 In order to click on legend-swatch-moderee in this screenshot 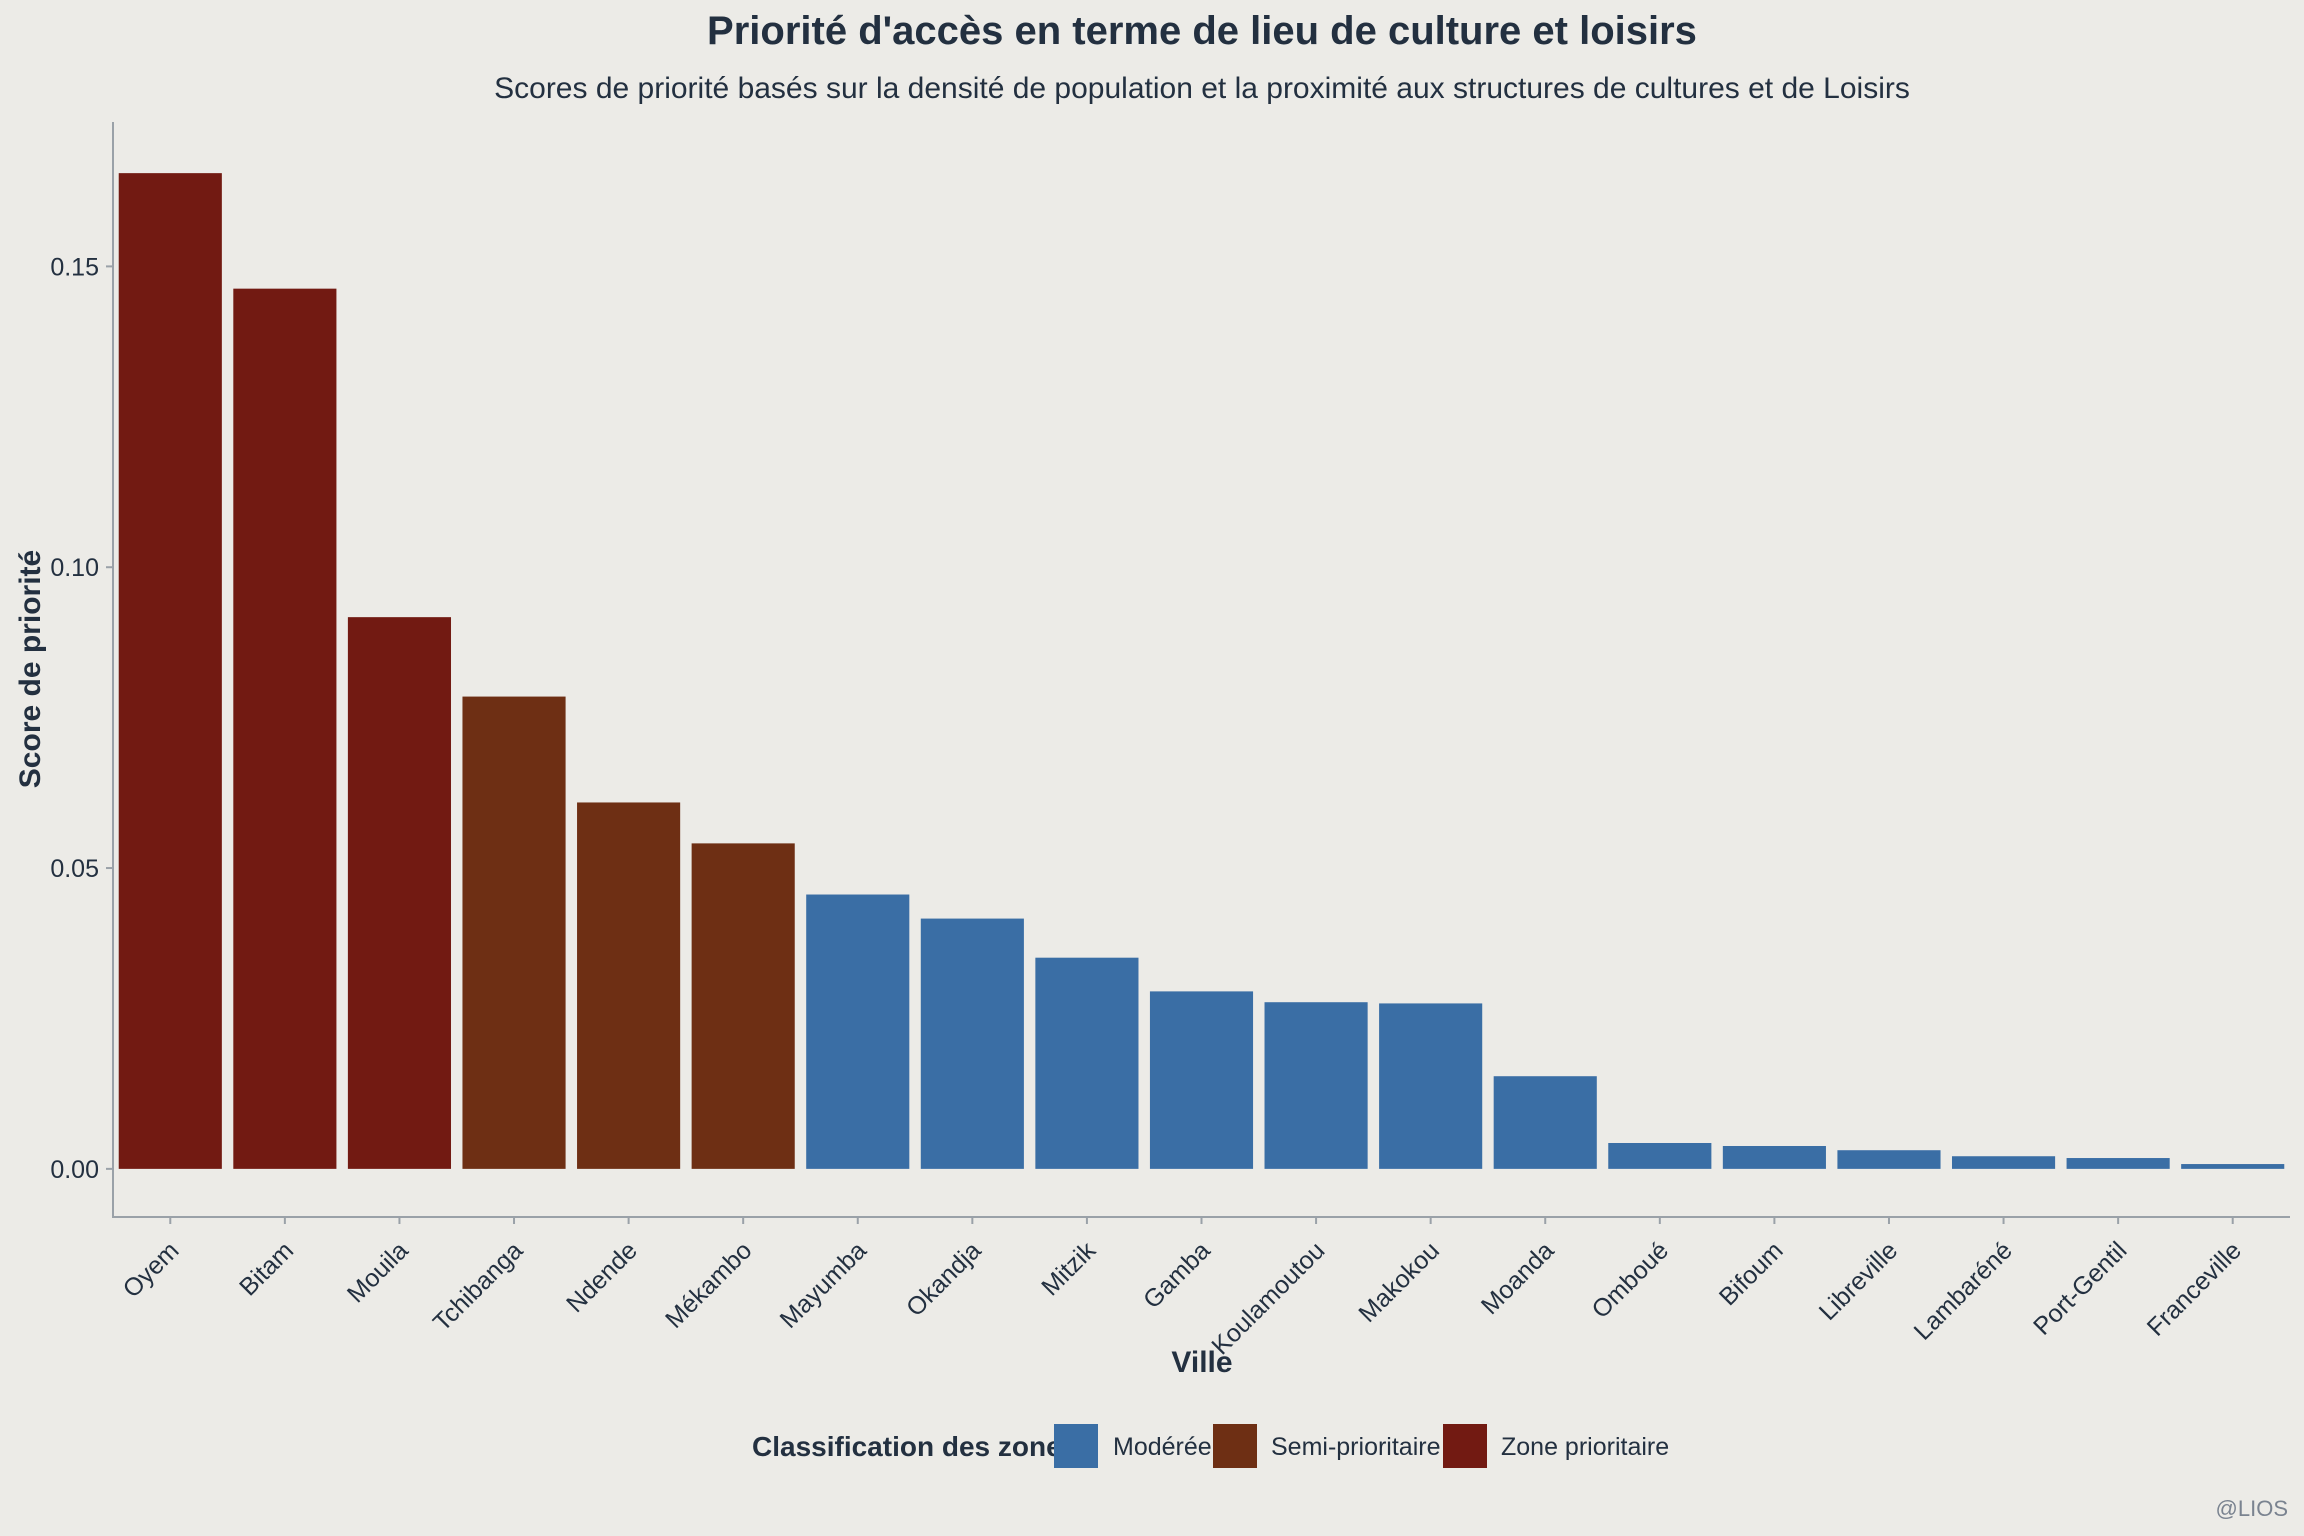, I will do `click(1076, 1446)`.